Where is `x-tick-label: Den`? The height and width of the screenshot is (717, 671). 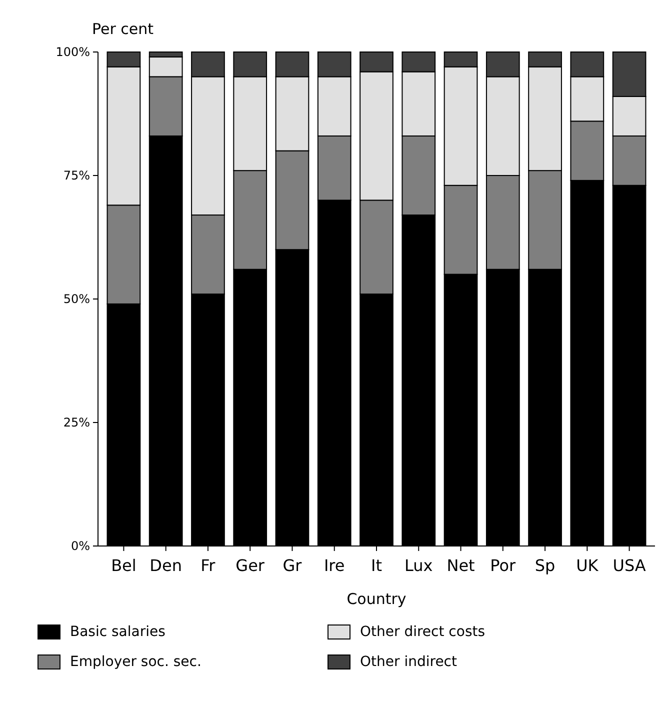
x-tick-label: Den is located at coordinates (166, 565).